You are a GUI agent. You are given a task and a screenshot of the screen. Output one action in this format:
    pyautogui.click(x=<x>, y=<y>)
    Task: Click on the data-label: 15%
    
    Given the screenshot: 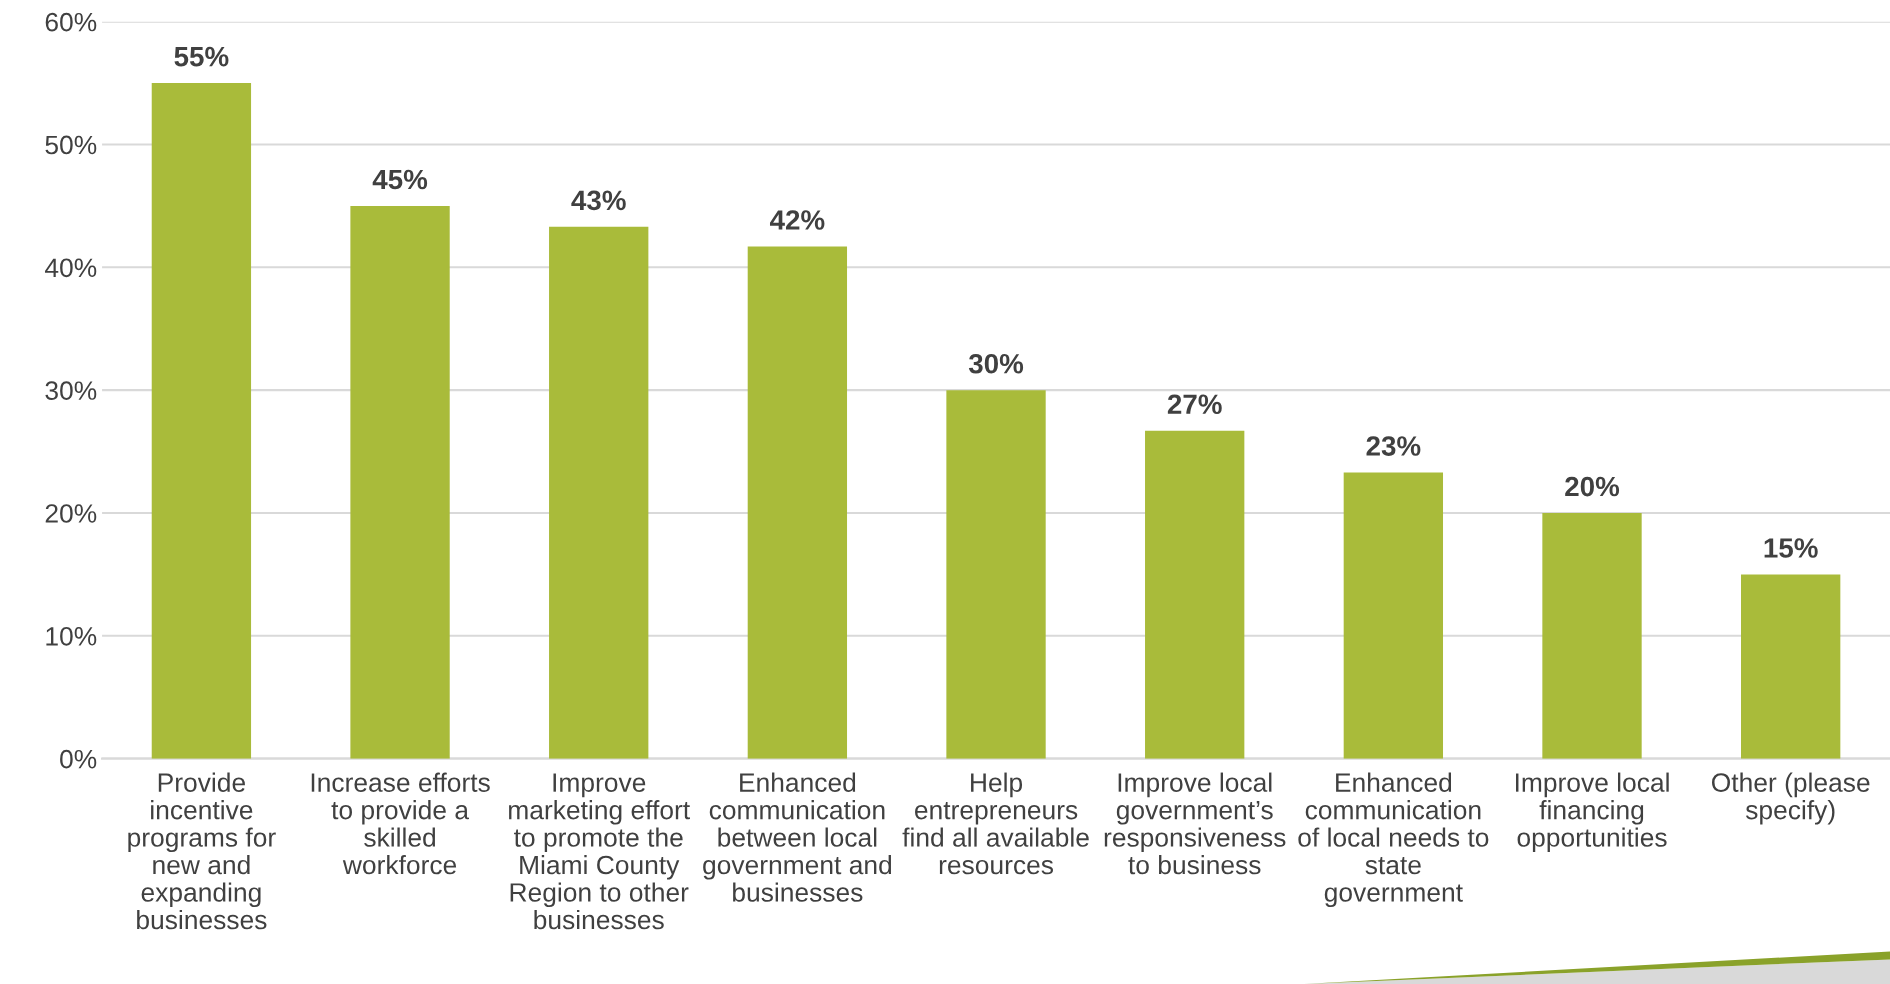 What is the action you would take?
    pyautogui.click(x=1791, y=548)
    